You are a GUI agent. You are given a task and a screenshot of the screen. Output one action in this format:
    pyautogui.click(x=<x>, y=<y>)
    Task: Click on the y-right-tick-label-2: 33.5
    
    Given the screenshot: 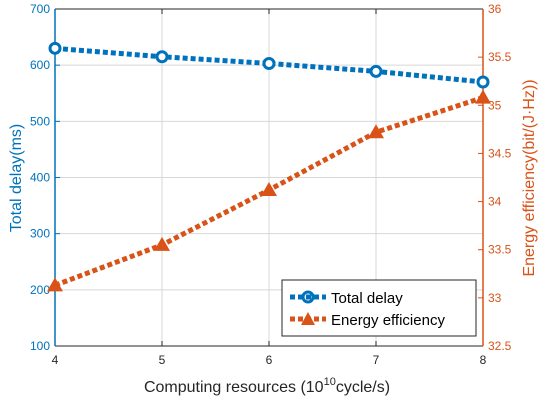 What is the action you would take?
    pyautogui.click(x=500, y=250)
    